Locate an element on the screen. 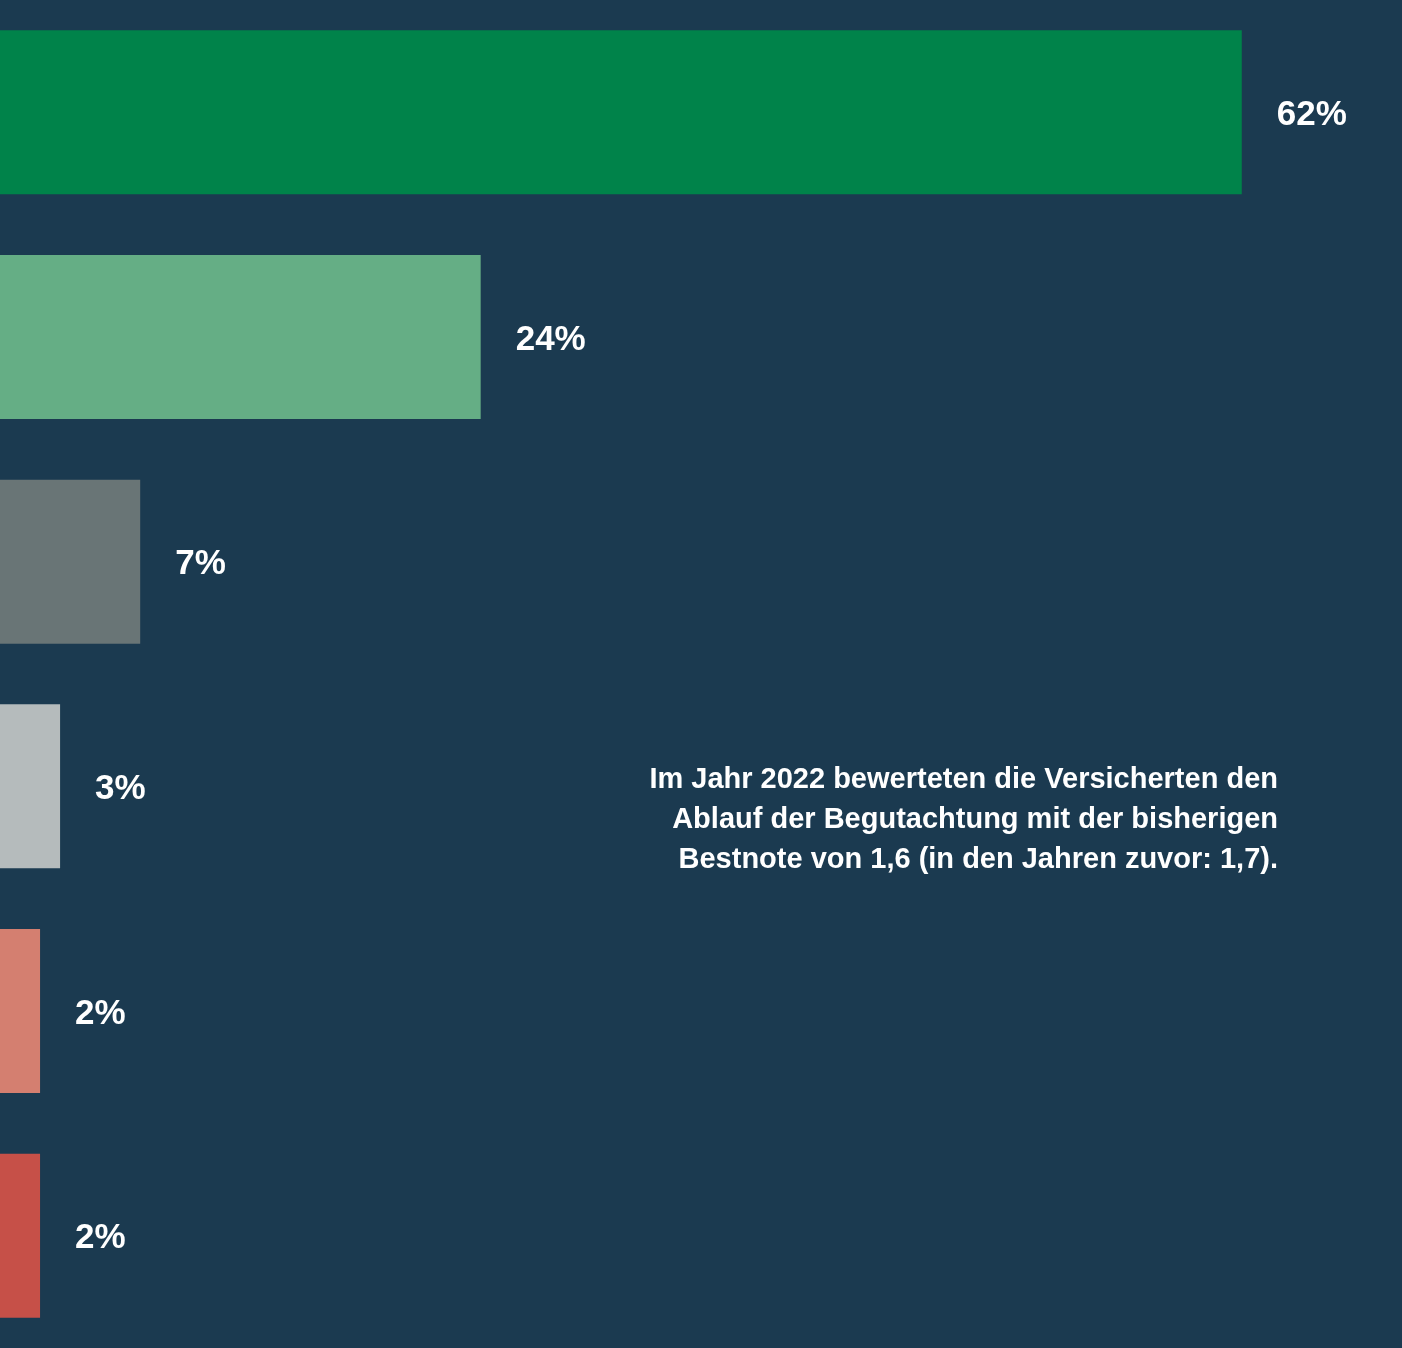 The image size is (1402, 1348). annotation: Im Jahr 2022 bewerteten die Versicherten den Ablauf der Begutachtung mit der bisherigen Bestnote von 1,6 (in den Jahren zuvor: 1,7). is located at coordinates (963, 818).